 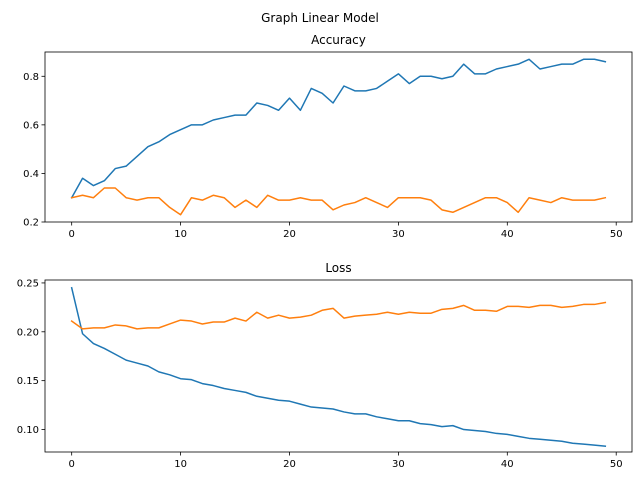 What do you see at coordinates (28, 332) in the screenshot?
I see `loss-y-tick-label-2: 0.20` at bounding box center [28, 332].